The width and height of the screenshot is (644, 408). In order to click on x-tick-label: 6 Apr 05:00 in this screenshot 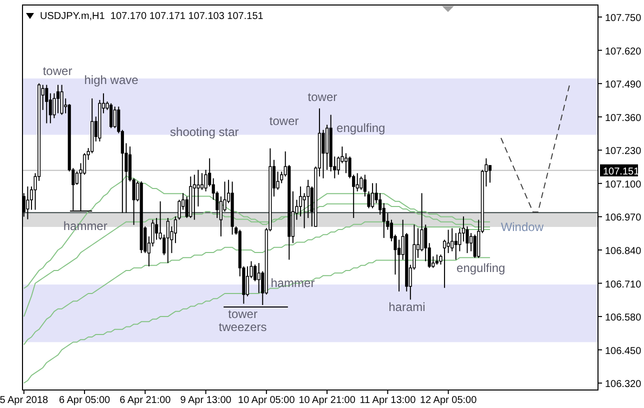, I will do `click(84, 400)`.